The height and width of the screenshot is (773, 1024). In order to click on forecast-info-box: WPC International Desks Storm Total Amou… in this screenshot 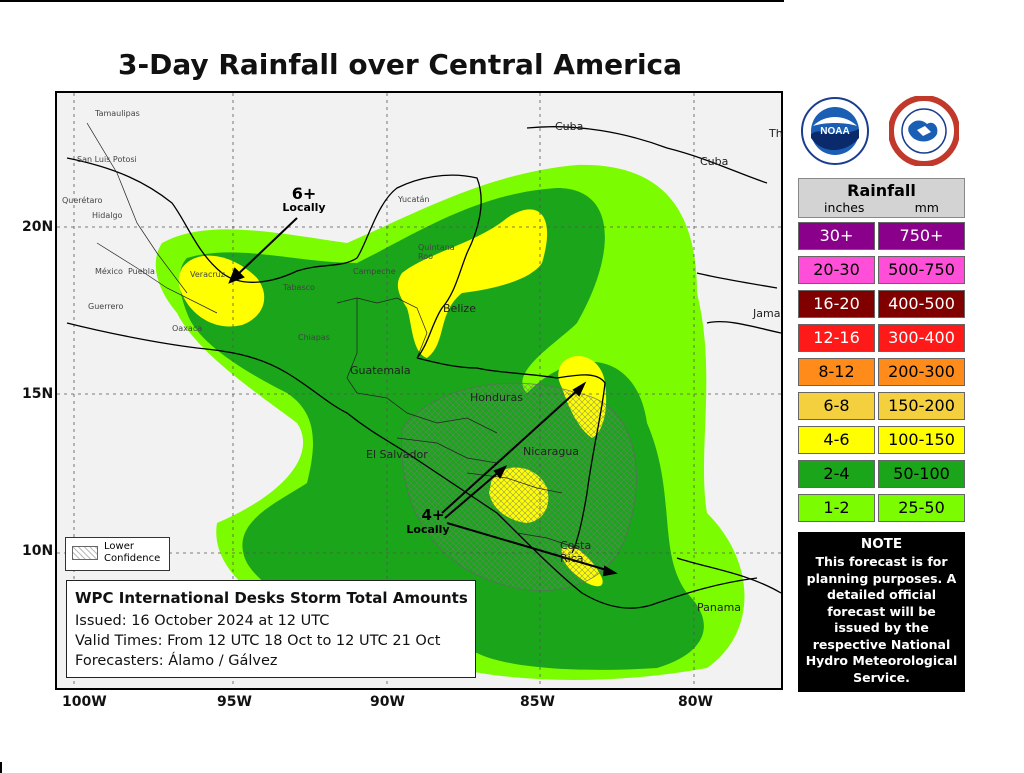, I will do `click(271, 629)`.